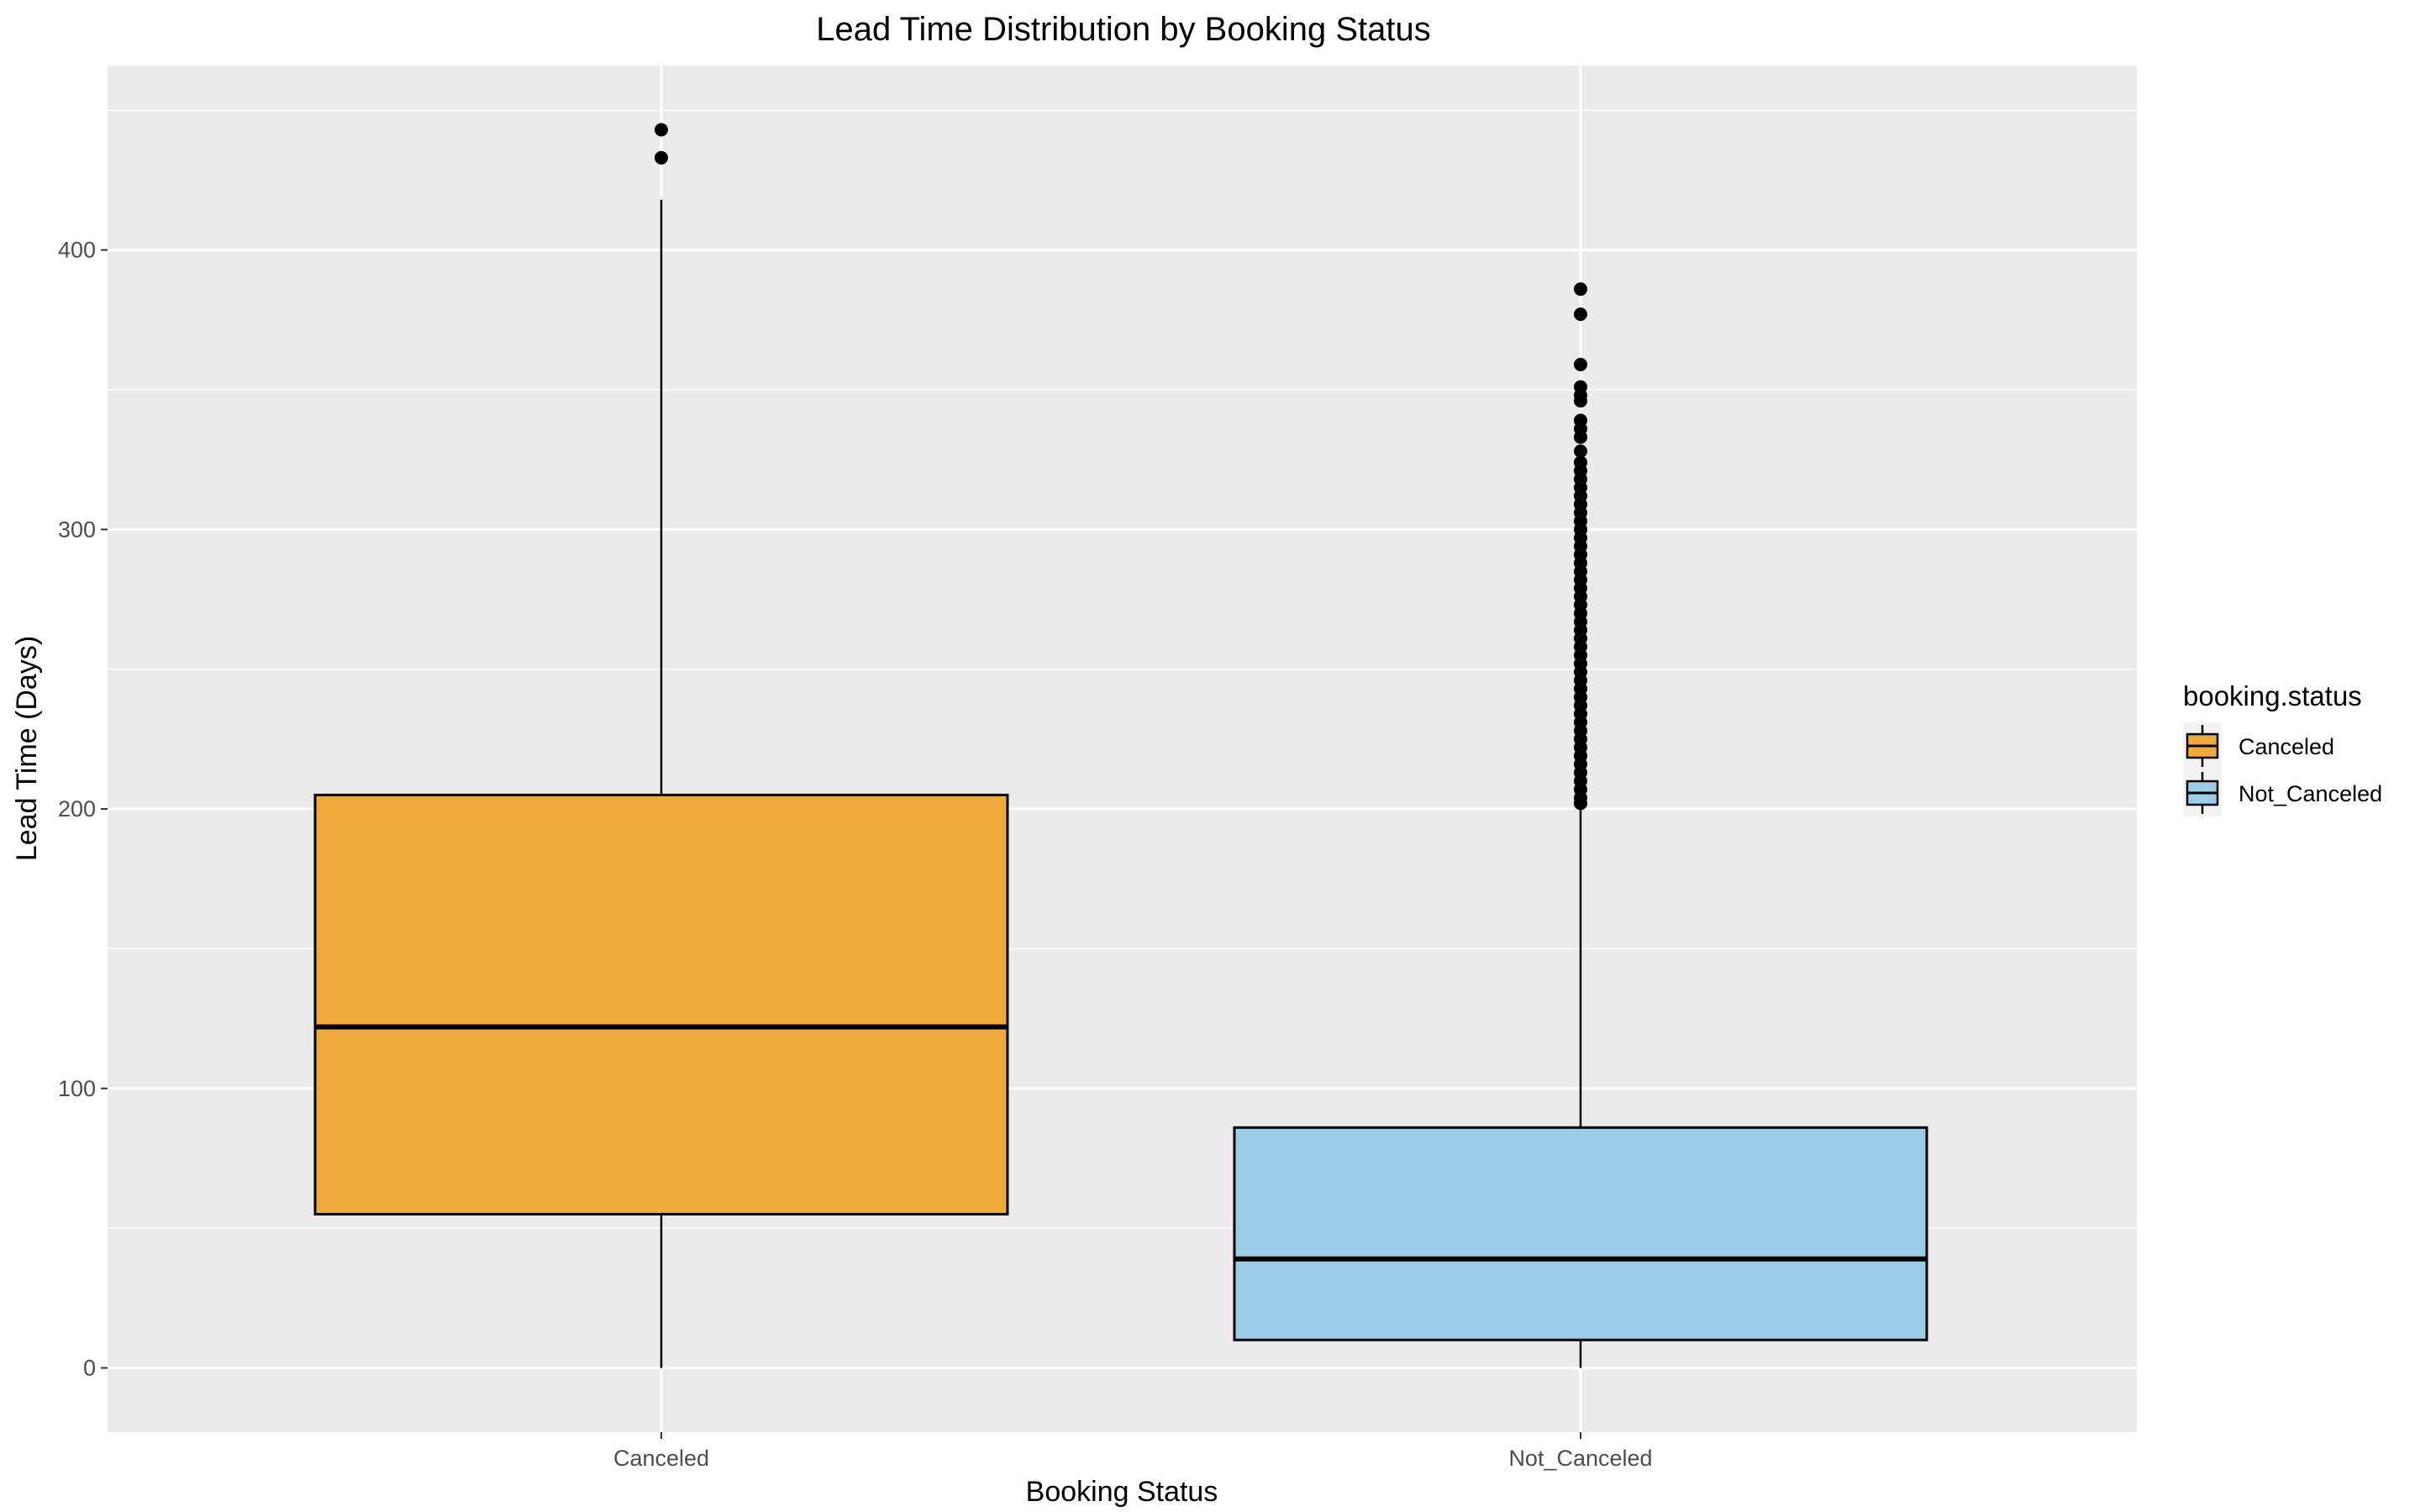 This screenshot has height=1512, width=2420. Describe the element at coordinates (77, 529) in the screenshot. I see `y-tick-label: 300` at that location.